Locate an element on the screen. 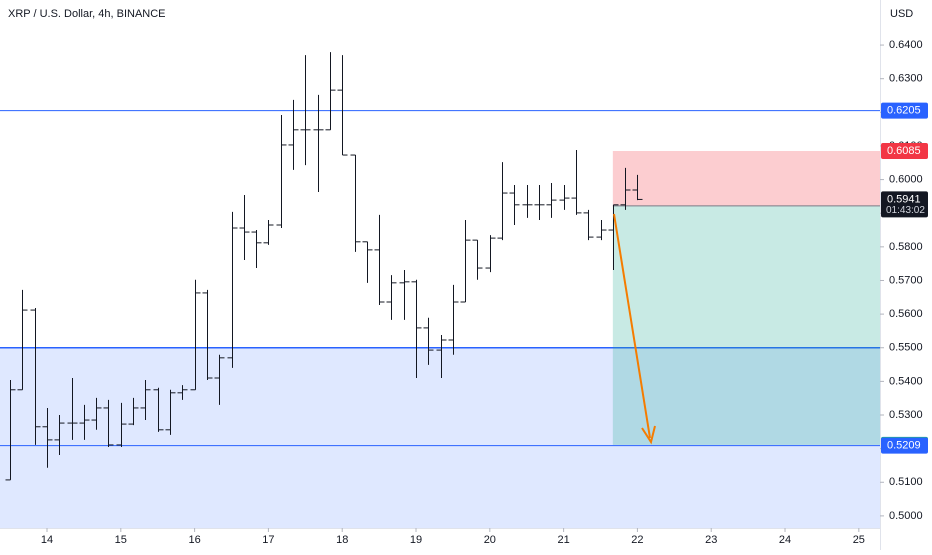 This screenshot has width=932, height=555. y-tick-label: 0.5700 is located at coordinates (906, 280).